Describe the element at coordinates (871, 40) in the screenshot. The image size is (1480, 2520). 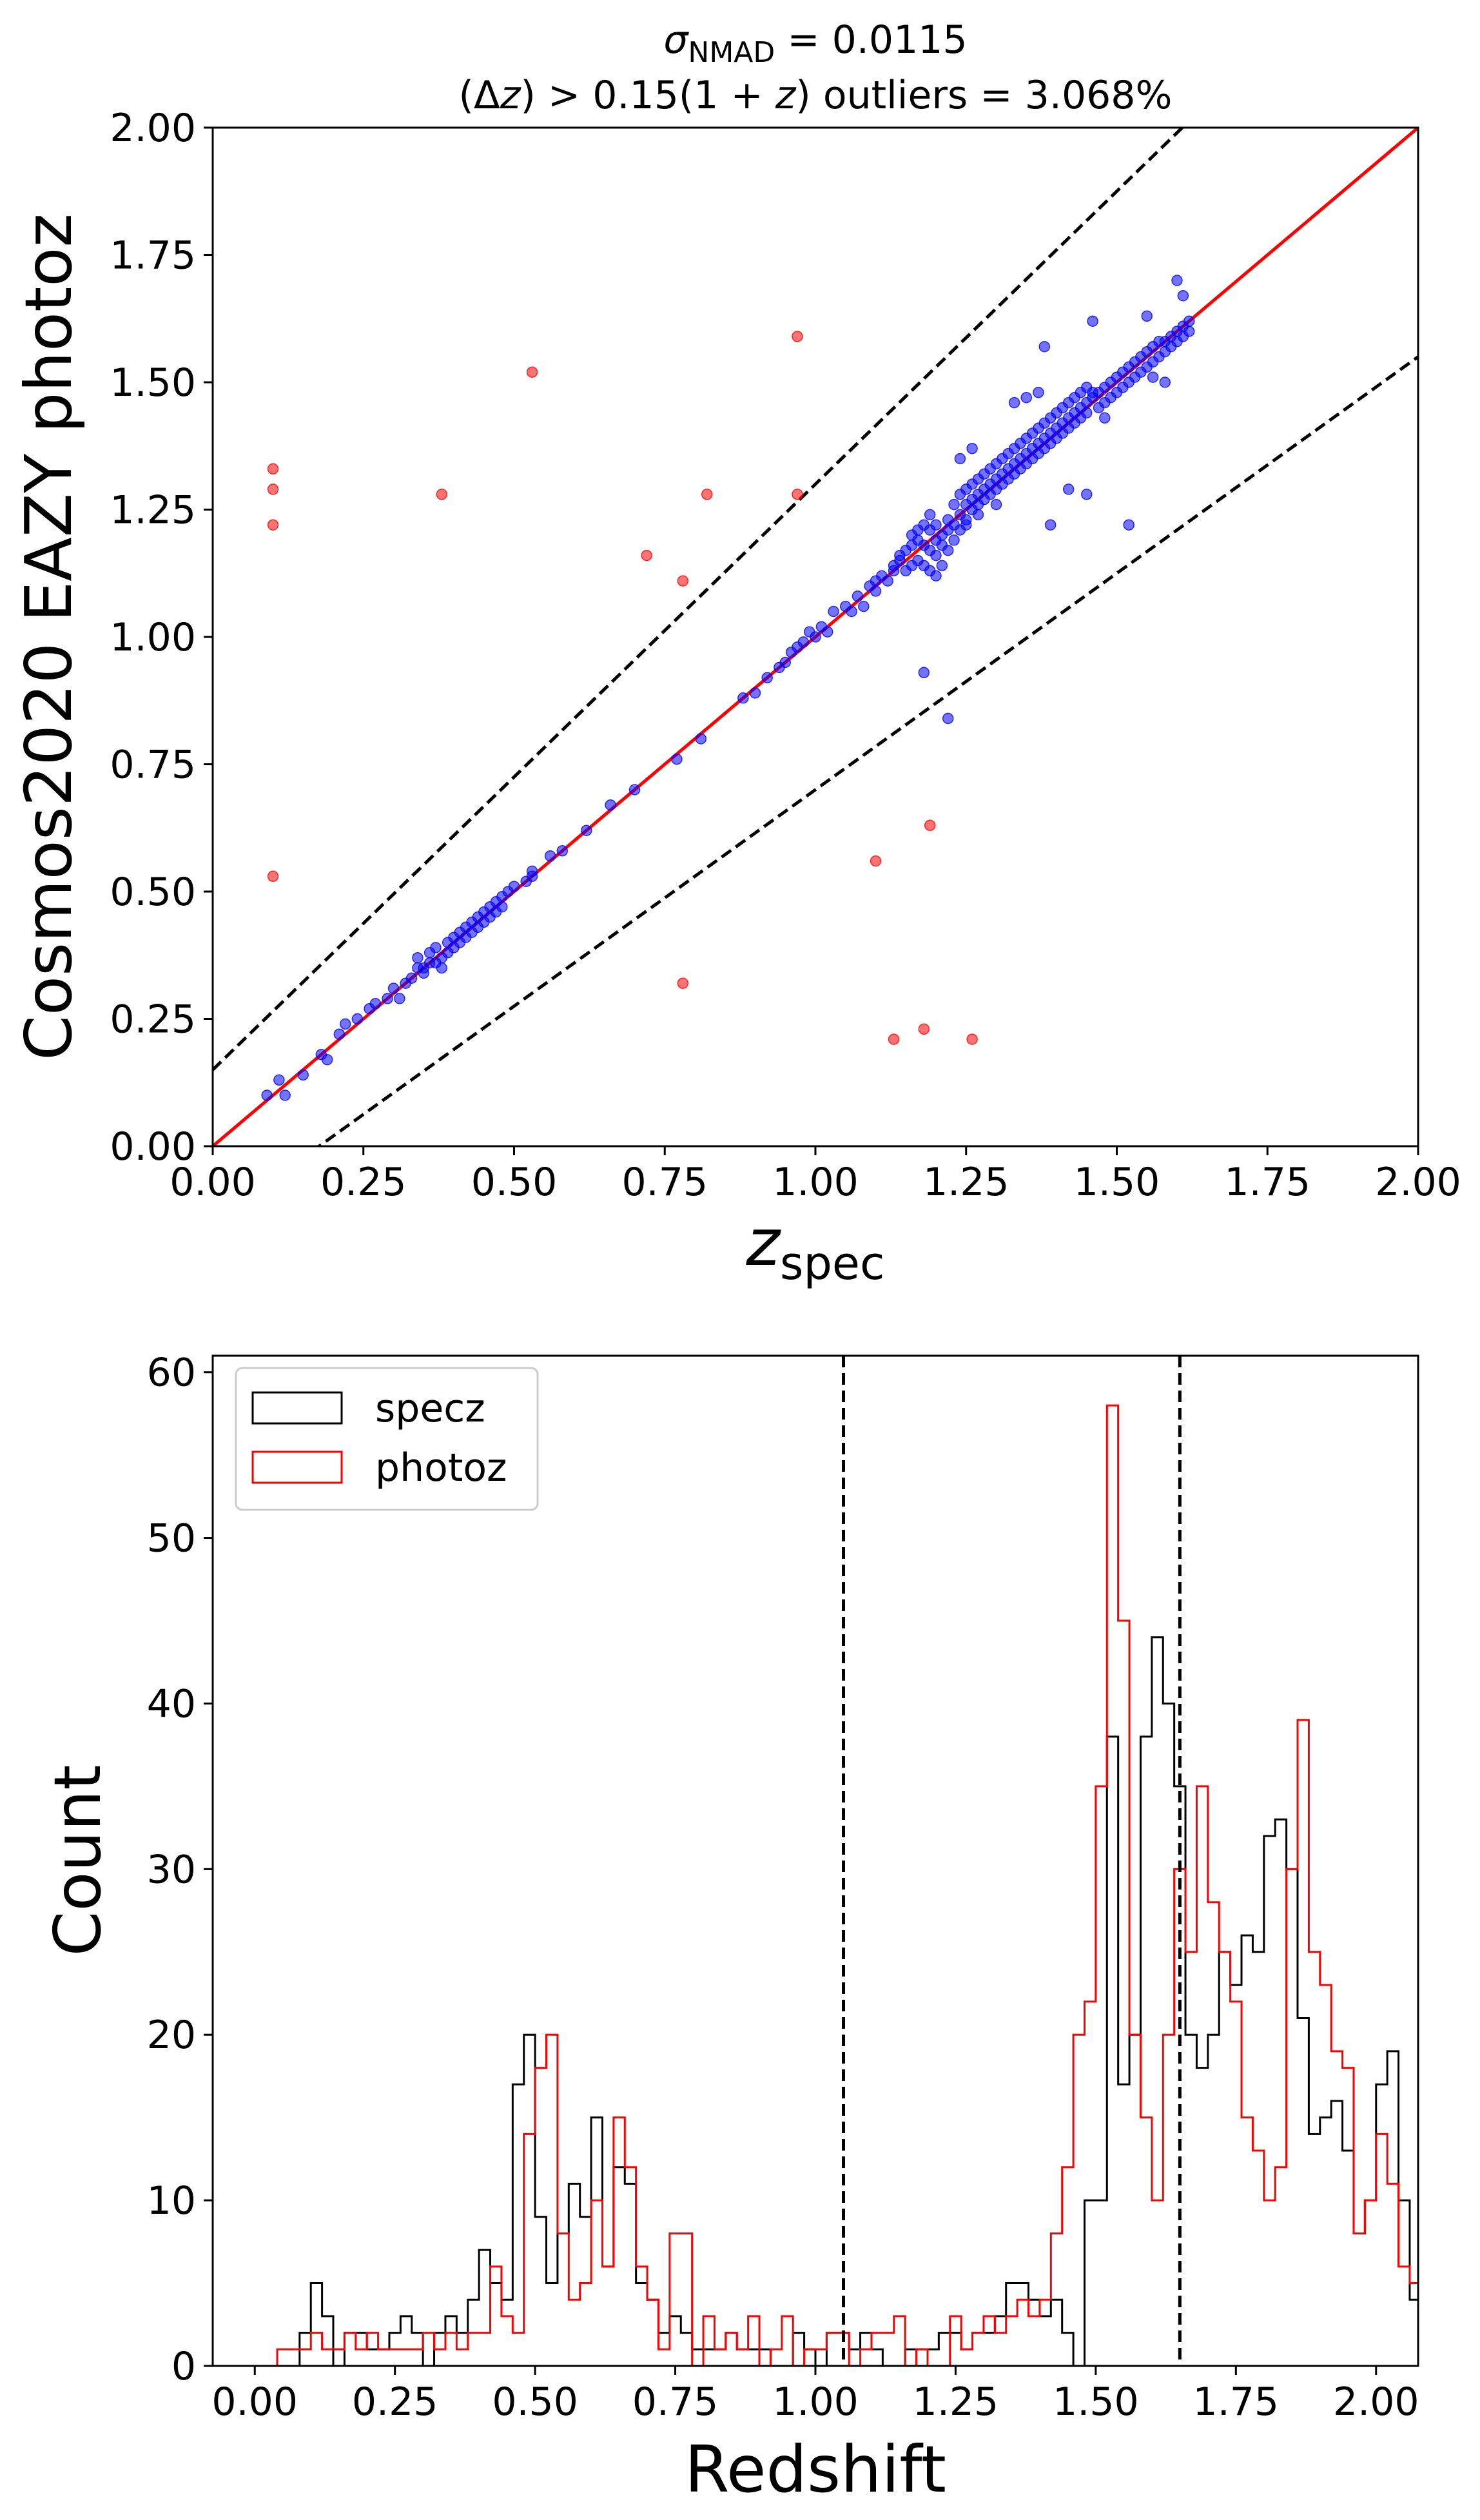
I see `scatter-title-value: = 0.0115` at that location.